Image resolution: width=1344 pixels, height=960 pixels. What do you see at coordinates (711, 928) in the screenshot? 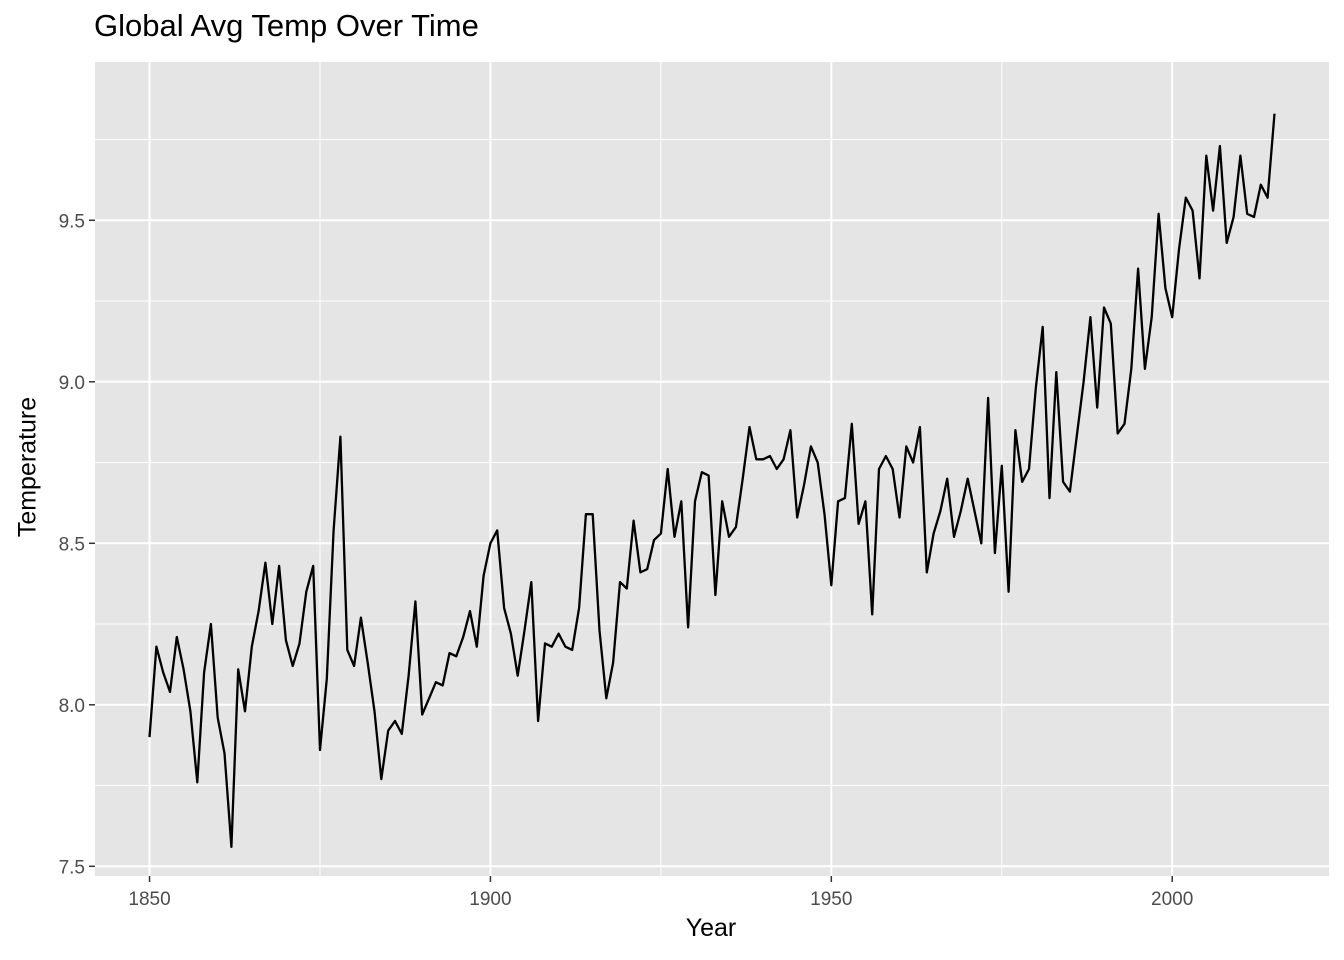
I see `x-axis-label: Year` at bounding box center [711, 928].